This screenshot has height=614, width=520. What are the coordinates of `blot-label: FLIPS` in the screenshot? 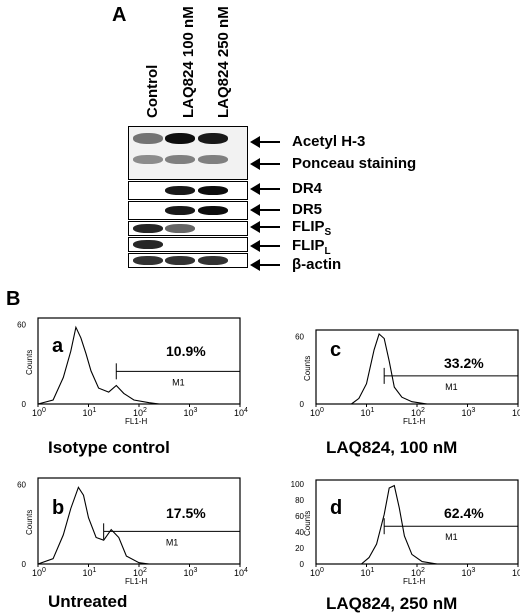 It's located at (312, 228).